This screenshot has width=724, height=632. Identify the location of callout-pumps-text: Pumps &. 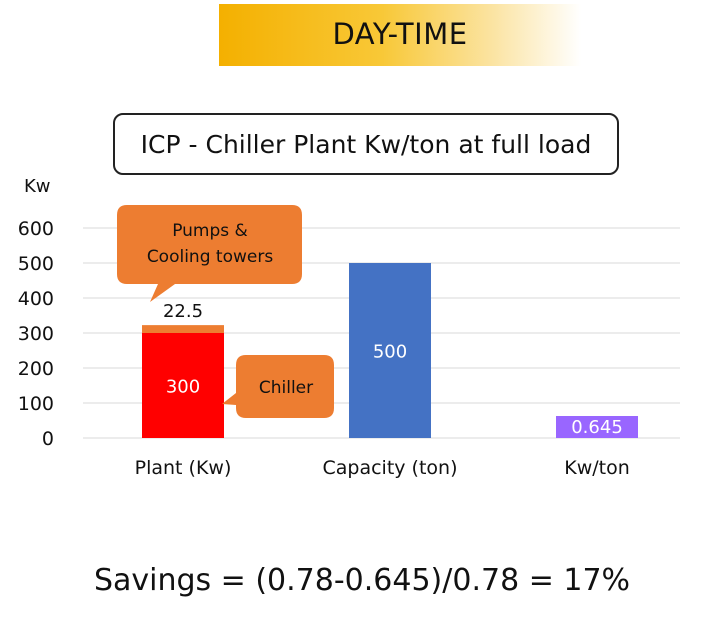
(210, 231).